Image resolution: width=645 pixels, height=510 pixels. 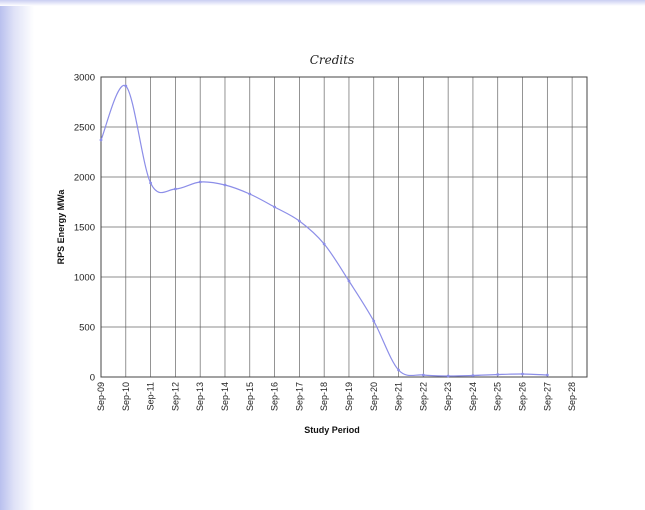 What do you see at coordinates (175, 396) in the screenshot?
I see `x-tick-label: Sep-12` at bounding box center [175, 396].